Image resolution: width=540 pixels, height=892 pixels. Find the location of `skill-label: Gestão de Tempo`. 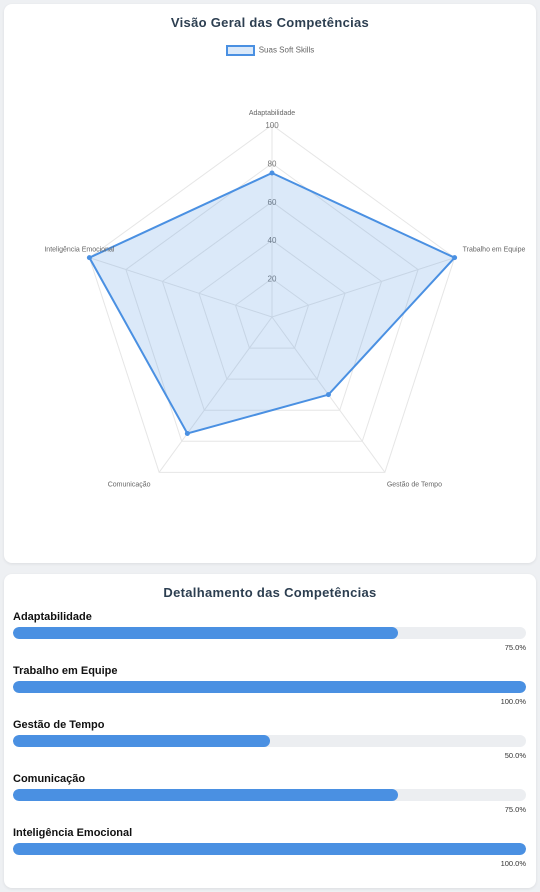

skill-label: Gestão de Tempo is located at coordinates (59, 725).